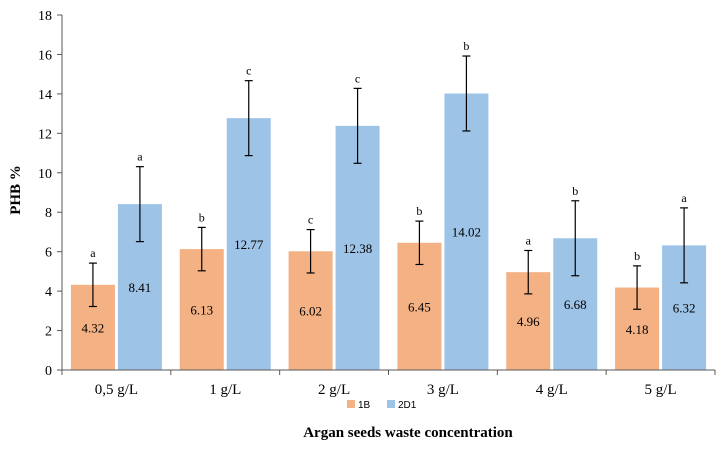 The height and width of the screenshot is (451, 720). What do you see at coordinates (16, 190) in the screenshot?
I see `y-axis-title: PHB %` at bounding box center [16, 190].